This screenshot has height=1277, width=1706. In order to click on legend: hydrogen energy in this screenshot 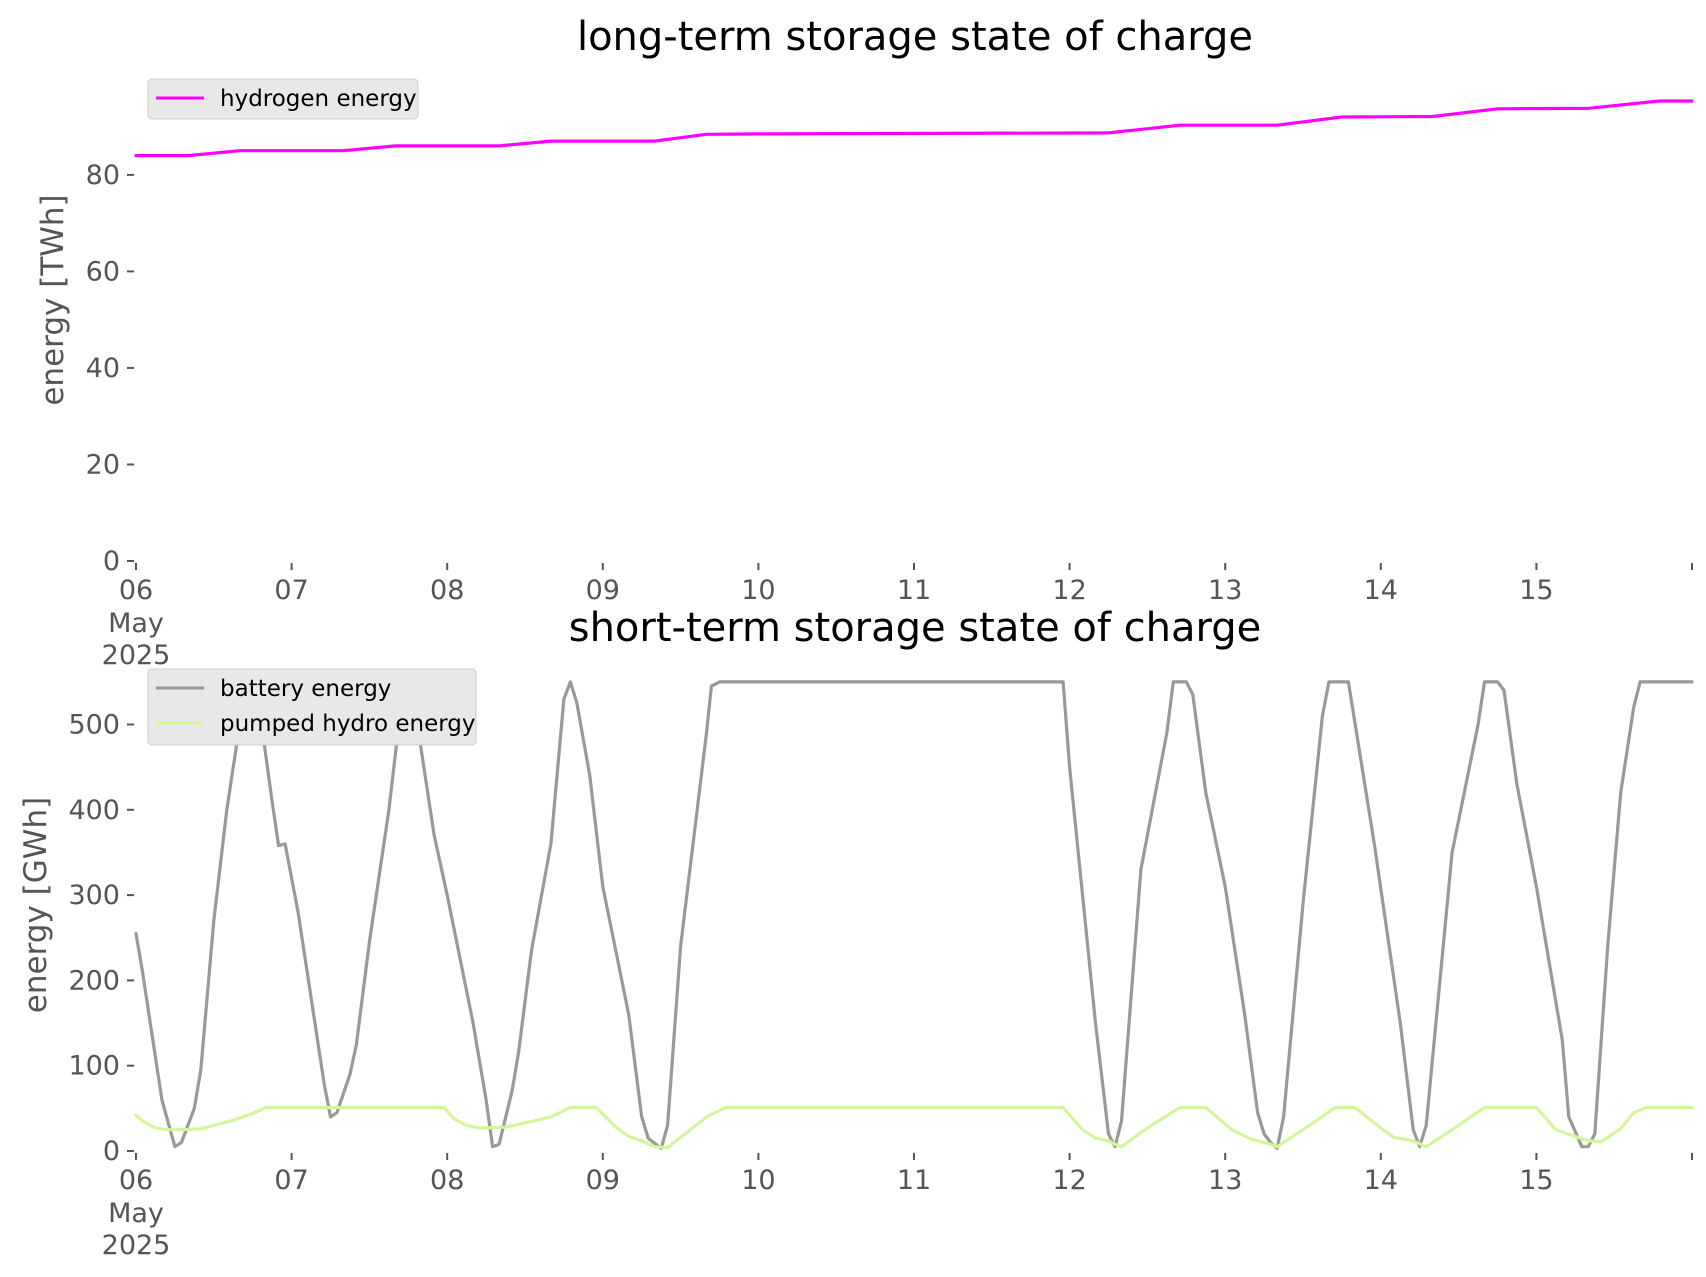, I will do `click(283, 99)`.